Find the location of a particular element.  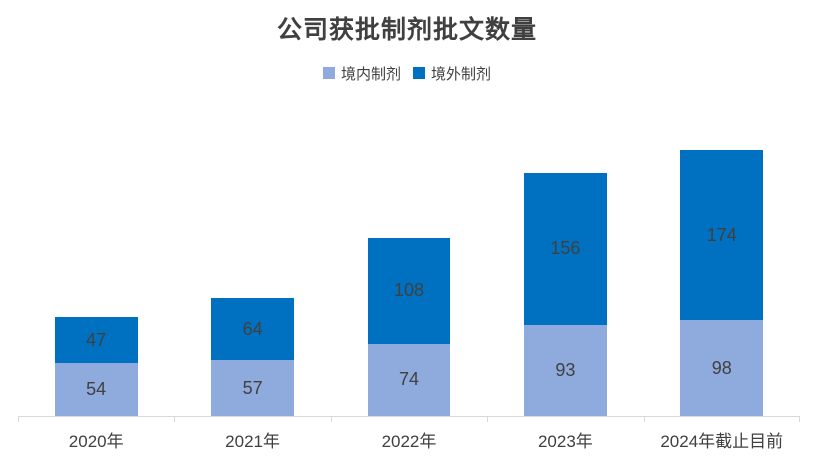

legend-label: 境外制剂 is located at coordinates (461, 74).